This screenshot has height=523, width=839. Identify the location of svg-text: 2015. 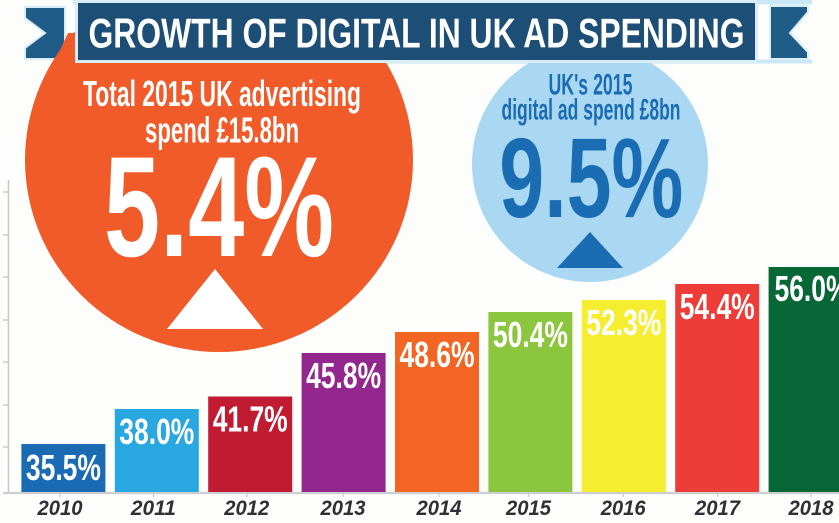
(528, 508).